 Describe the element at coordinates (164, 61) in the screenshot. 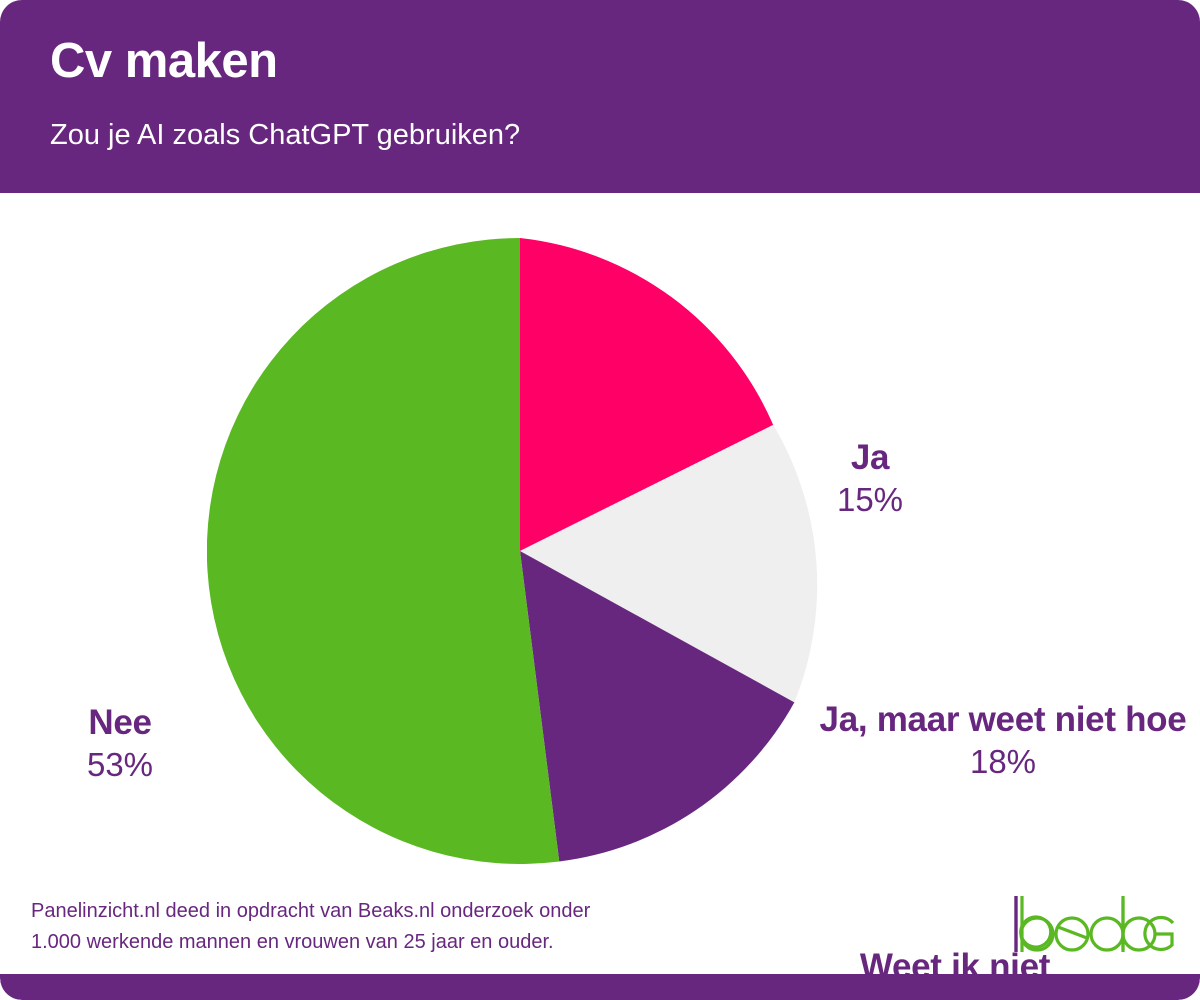

I see `page-title: Cv maken` at that location.